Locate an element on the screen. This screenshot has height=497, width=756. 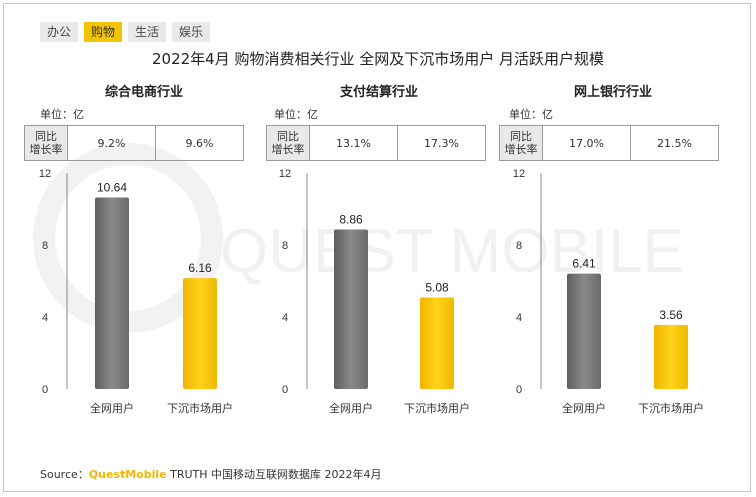
unit-label-payment: 单位：亿 is located at coordinates (296, 114).